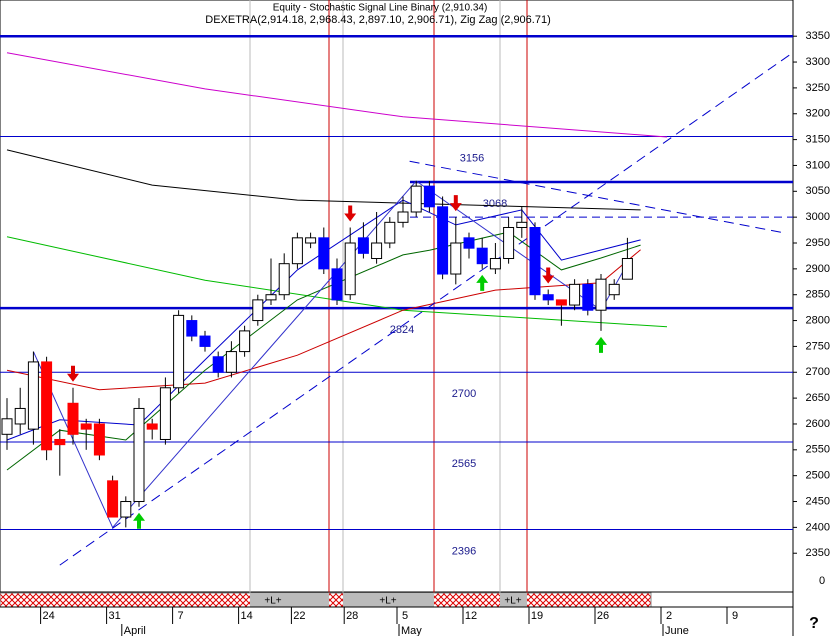 Image resolution: width=836 pixels, height=641 pixels. I want to click on month-label: April, so click(135, 630).